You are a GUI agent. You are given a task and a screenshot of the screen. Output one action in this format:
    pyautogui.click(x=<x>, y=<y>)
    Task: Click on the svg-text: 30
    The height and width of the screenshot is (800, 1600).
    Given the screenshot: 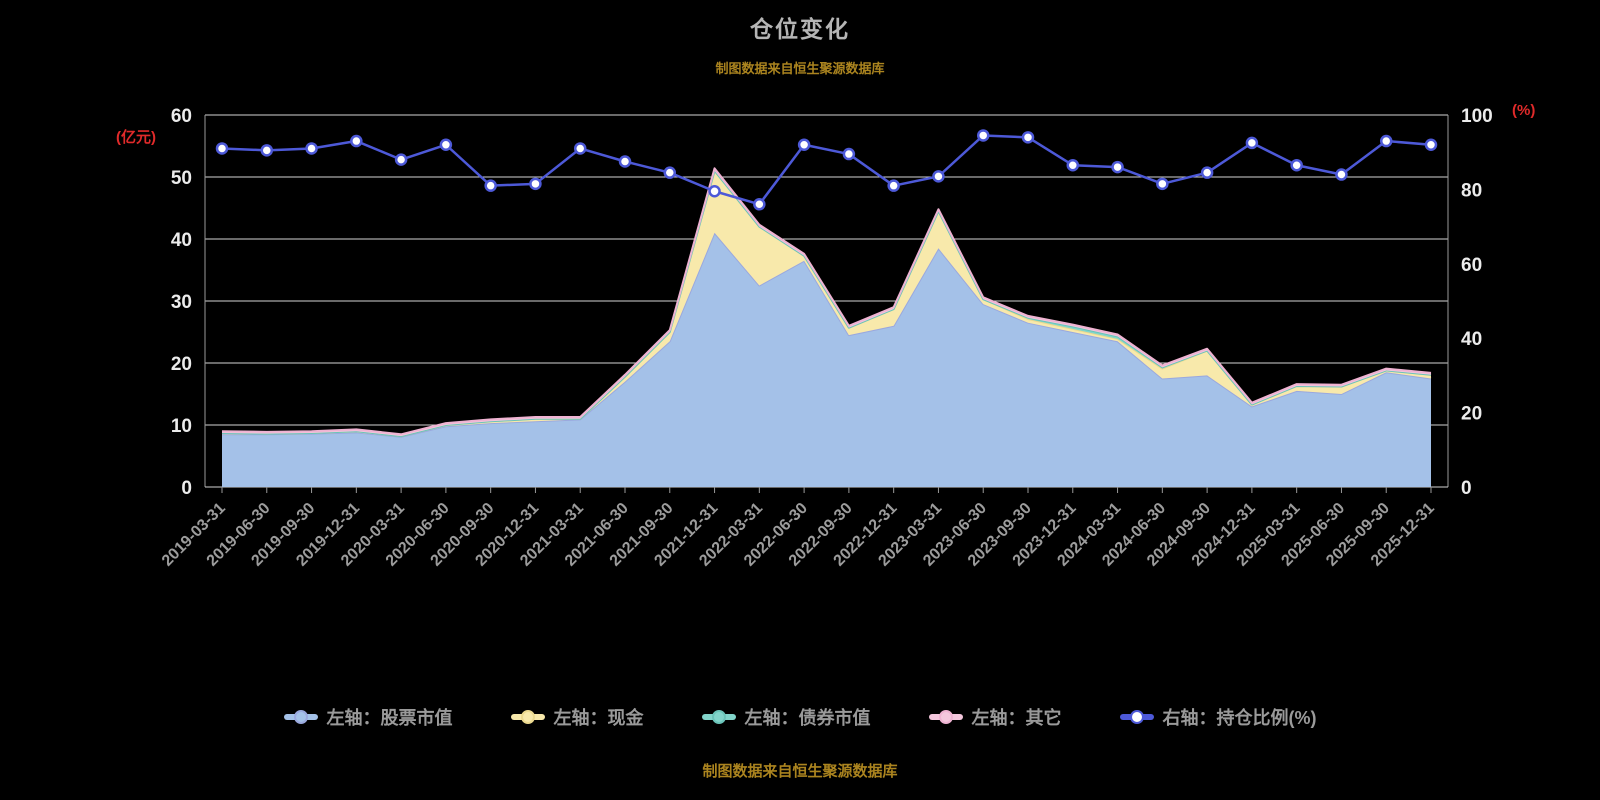 What is the action you would take?
    pyautogui.click(x=181, y=302)
    